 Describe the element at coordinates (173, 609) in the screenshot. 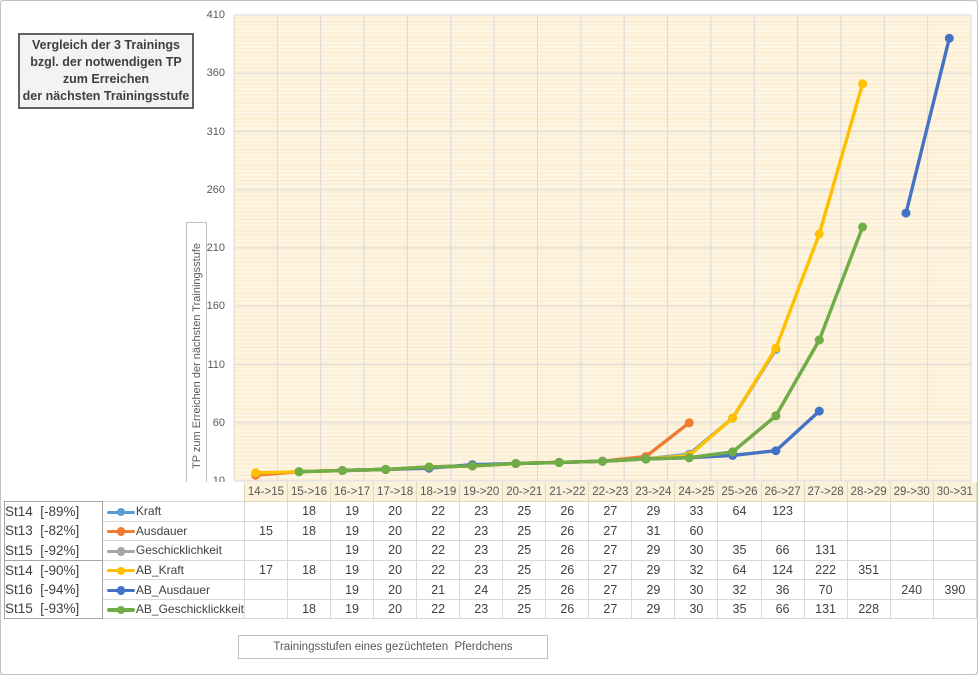

I see `legend-cell-AB_Geschicklickkeit: AB_Geschicklickkeit` at that location.